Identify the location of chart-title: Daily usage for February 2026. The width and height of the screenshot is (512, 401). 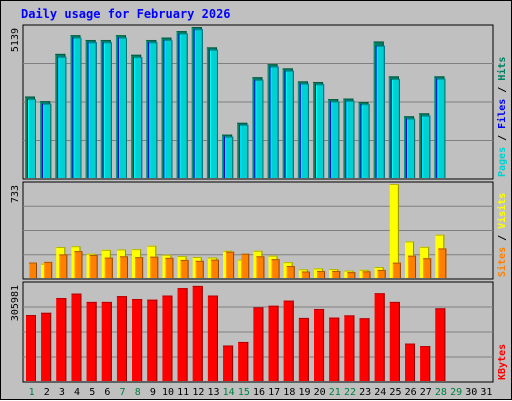
(126, 14).